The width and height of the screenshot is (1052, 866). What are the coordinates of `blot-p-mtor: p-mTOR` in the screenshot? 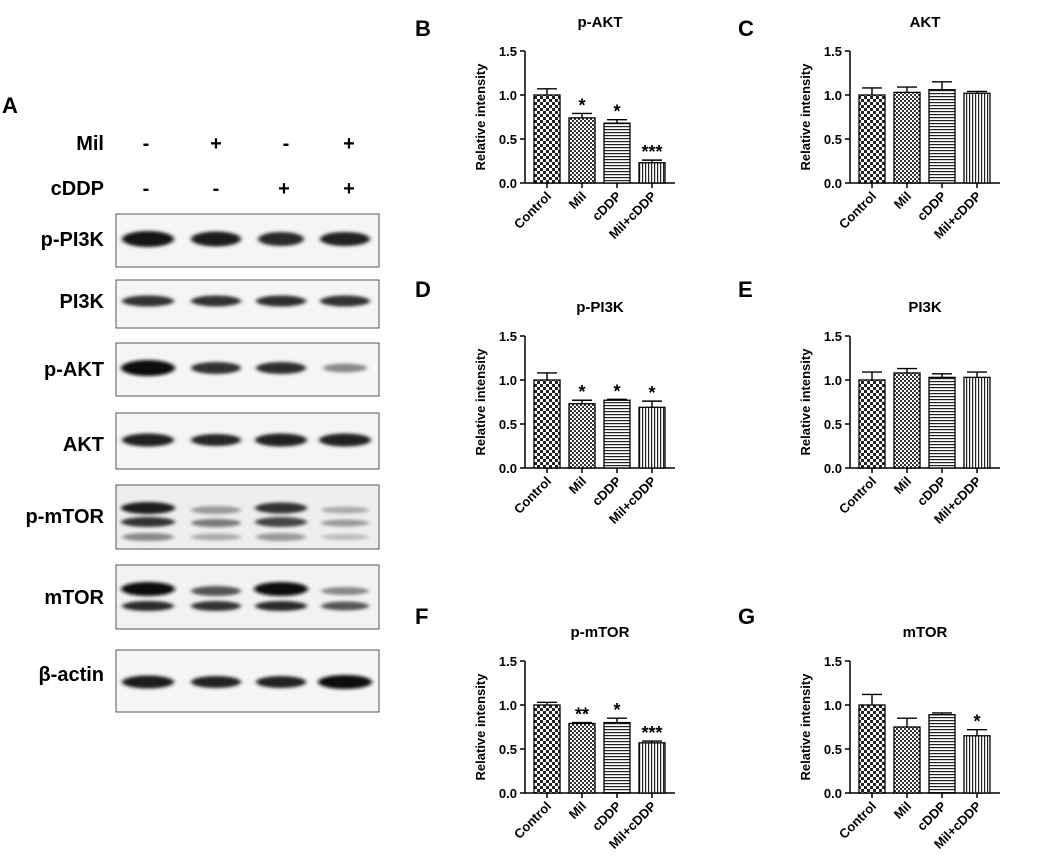 It's located at (202, 517).